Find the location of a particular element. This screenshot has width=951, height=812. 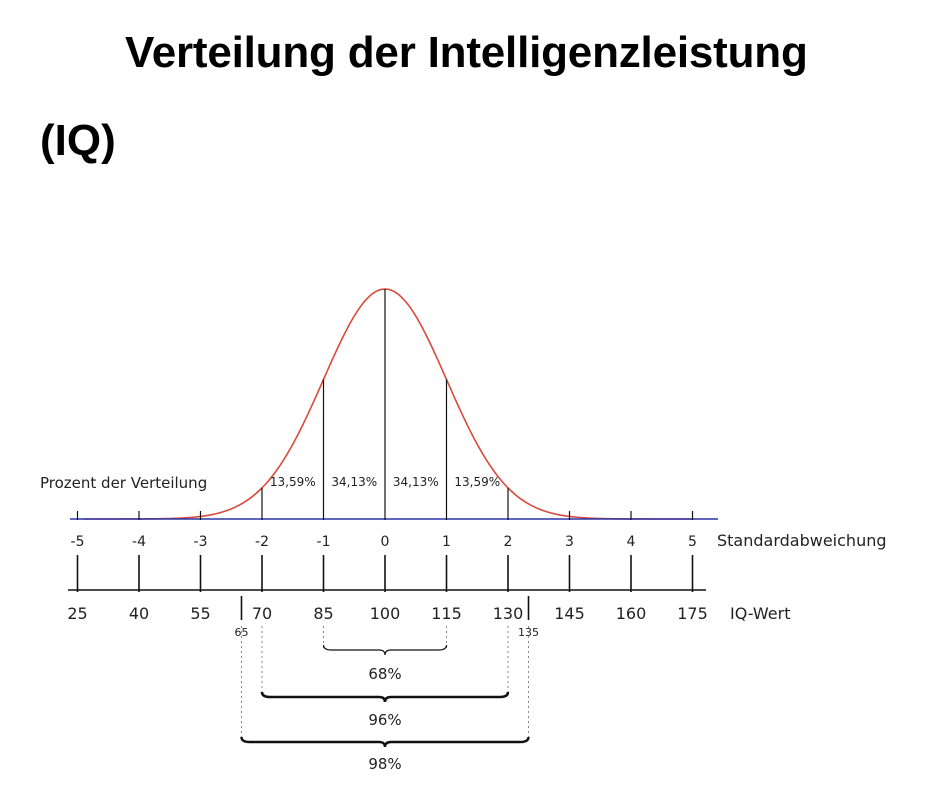

sd-tick-label: 2 is located at coordinates (508, 542).